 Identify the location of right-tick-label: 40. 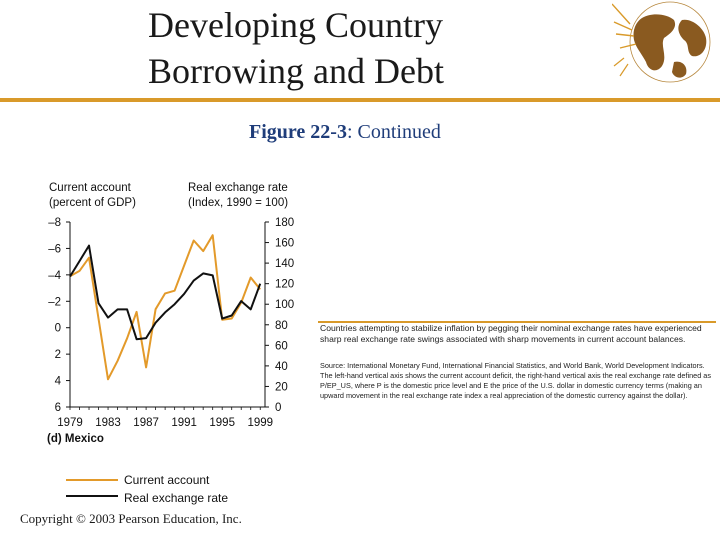
(281, 367).